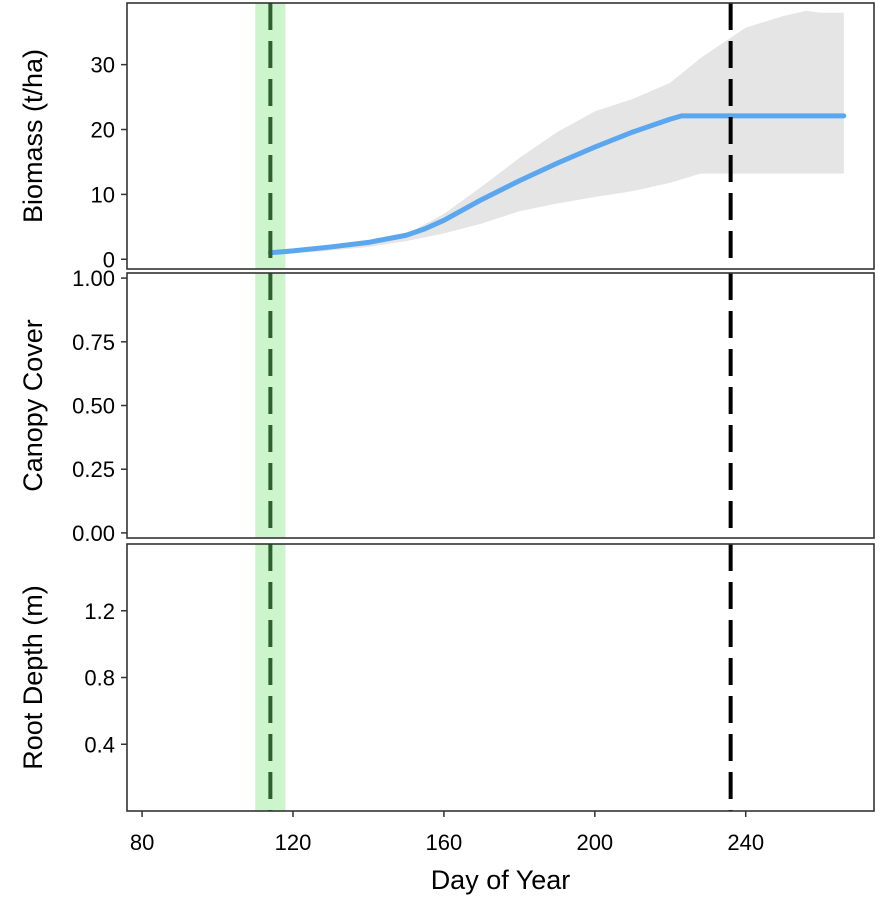 The image size is (885, 907). I want to click on y-tick-label: 0.8, so click(99, 678).